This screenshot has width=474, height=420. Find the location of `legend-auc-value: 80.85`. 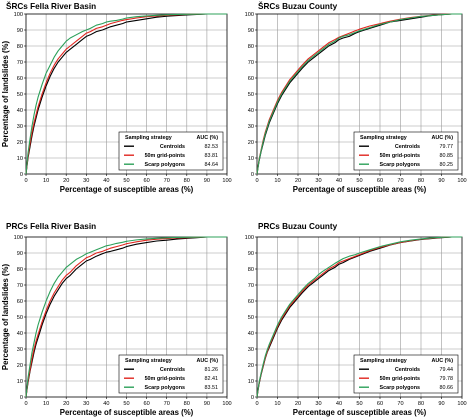

legend-auc-value: 80.85 is located at coordinates (447, 156).